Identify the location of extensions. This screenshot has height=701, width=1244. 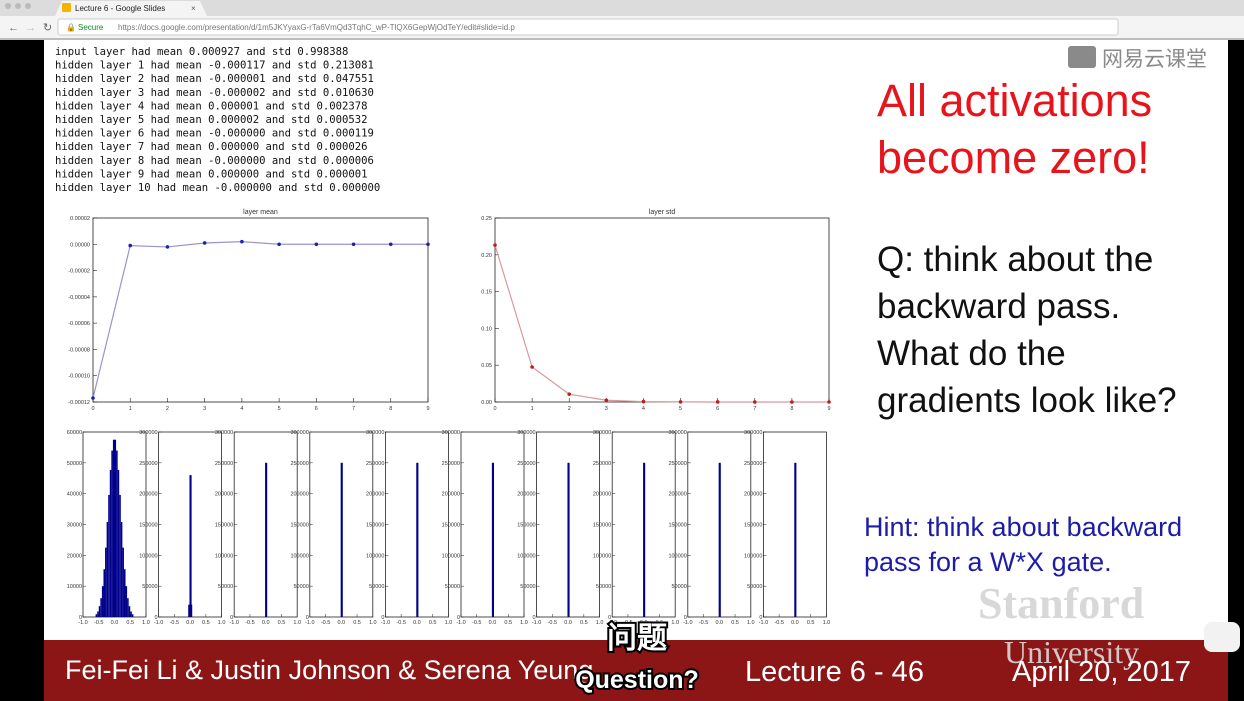
(1180, 27).